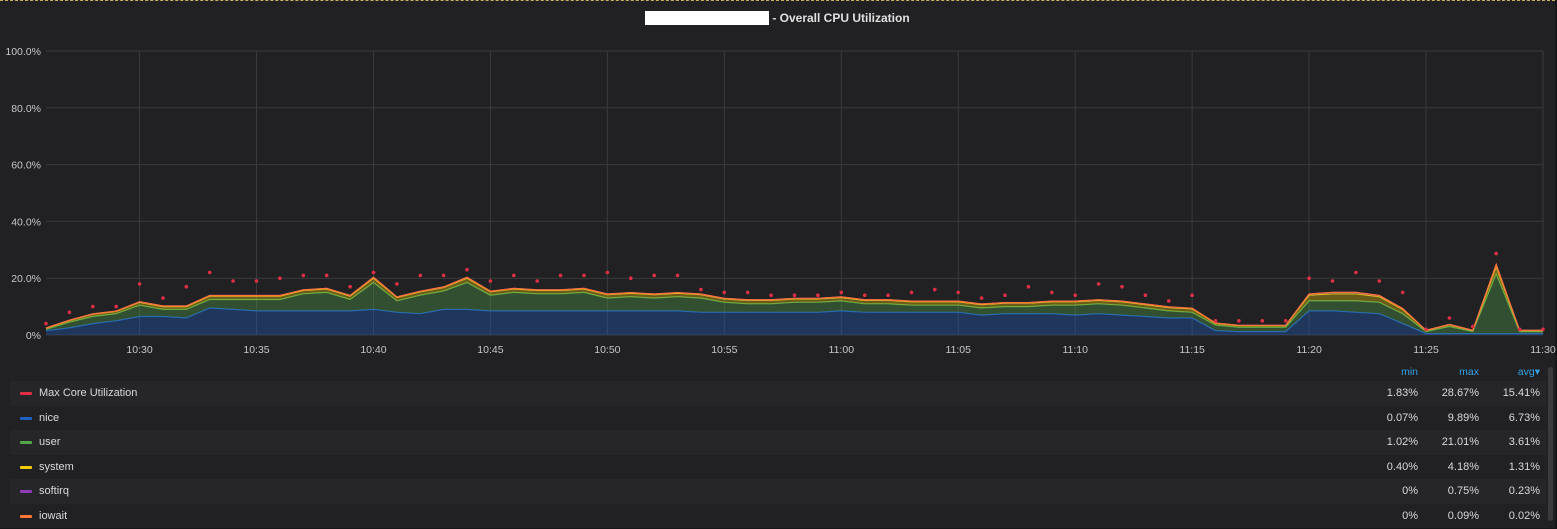 The height and width of the screenshot is (529, 1557). Describe the element at coordinates (1524, 491) in the screenshot. I see `legend-avg-value: 0.23%` at that location.